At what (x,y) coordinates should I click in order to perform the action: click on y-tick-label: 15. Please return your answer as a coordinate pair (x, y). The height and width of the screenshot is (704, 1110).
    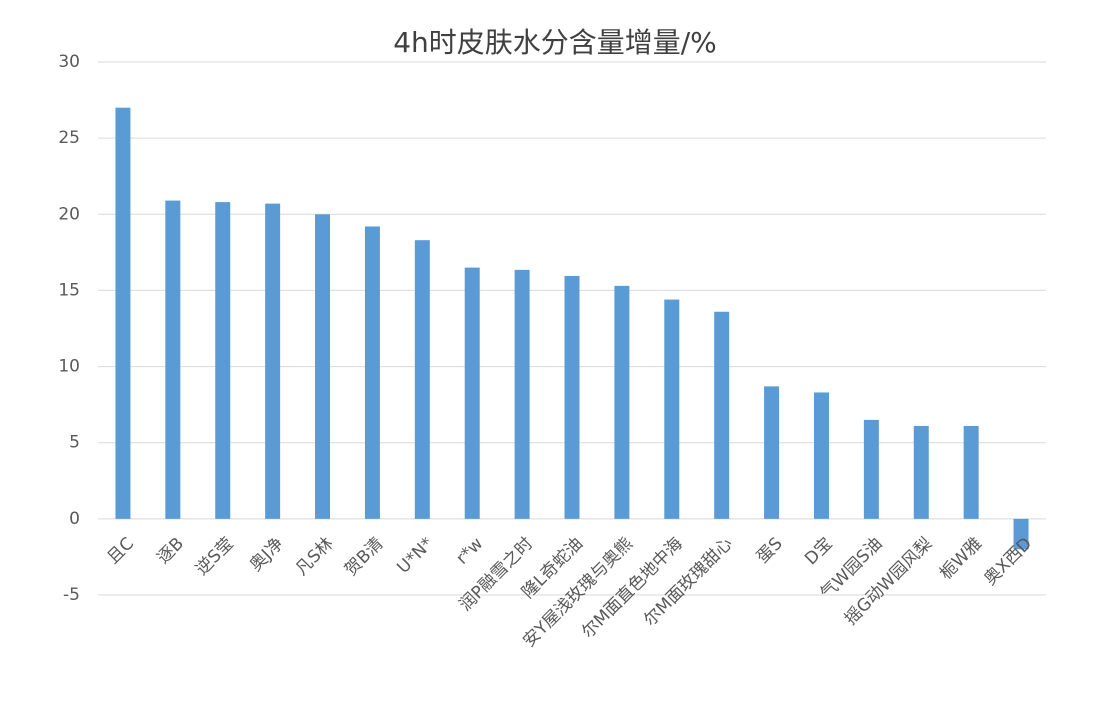
    Looking at the image, I should click on (69, 290).